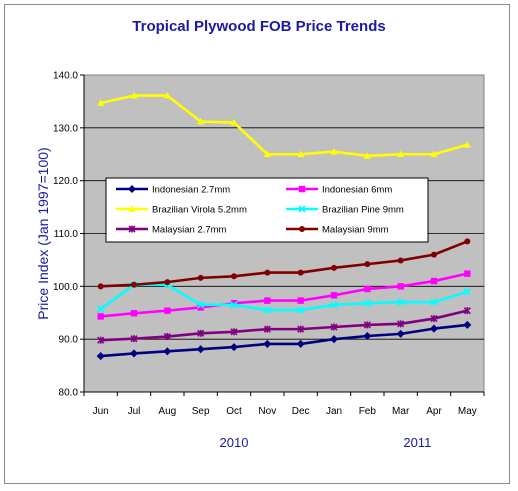 Image resolution: width=518 pixels, height=491 pixels. I want to click on legend-box, so click(267, 210).